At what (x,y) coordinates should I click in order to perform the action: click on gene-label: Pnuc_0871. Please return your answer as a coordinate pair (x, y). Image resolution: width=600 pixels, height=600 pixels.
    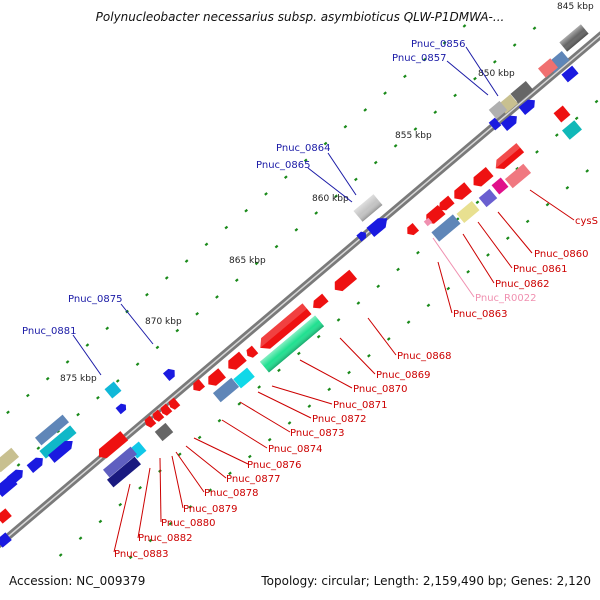
    Looking at the image, I should click on (360, 405).